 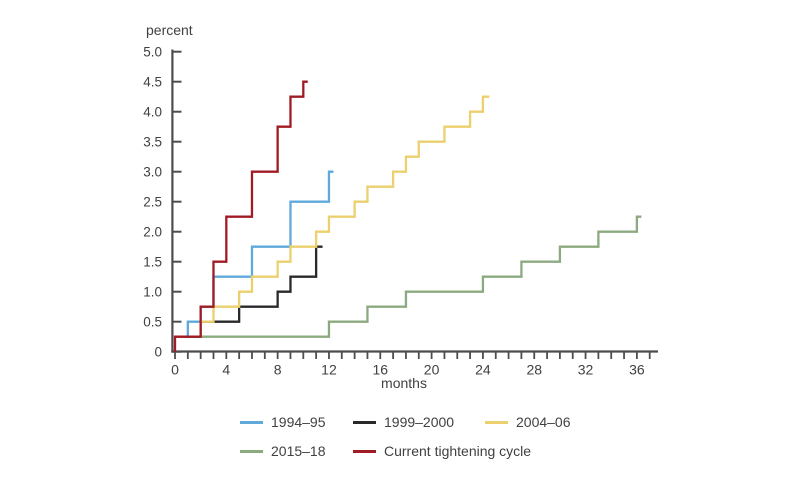 I want to click on legend-item-current-tightening-cycle: Current tightening cycle, so click(x=442, y=451).